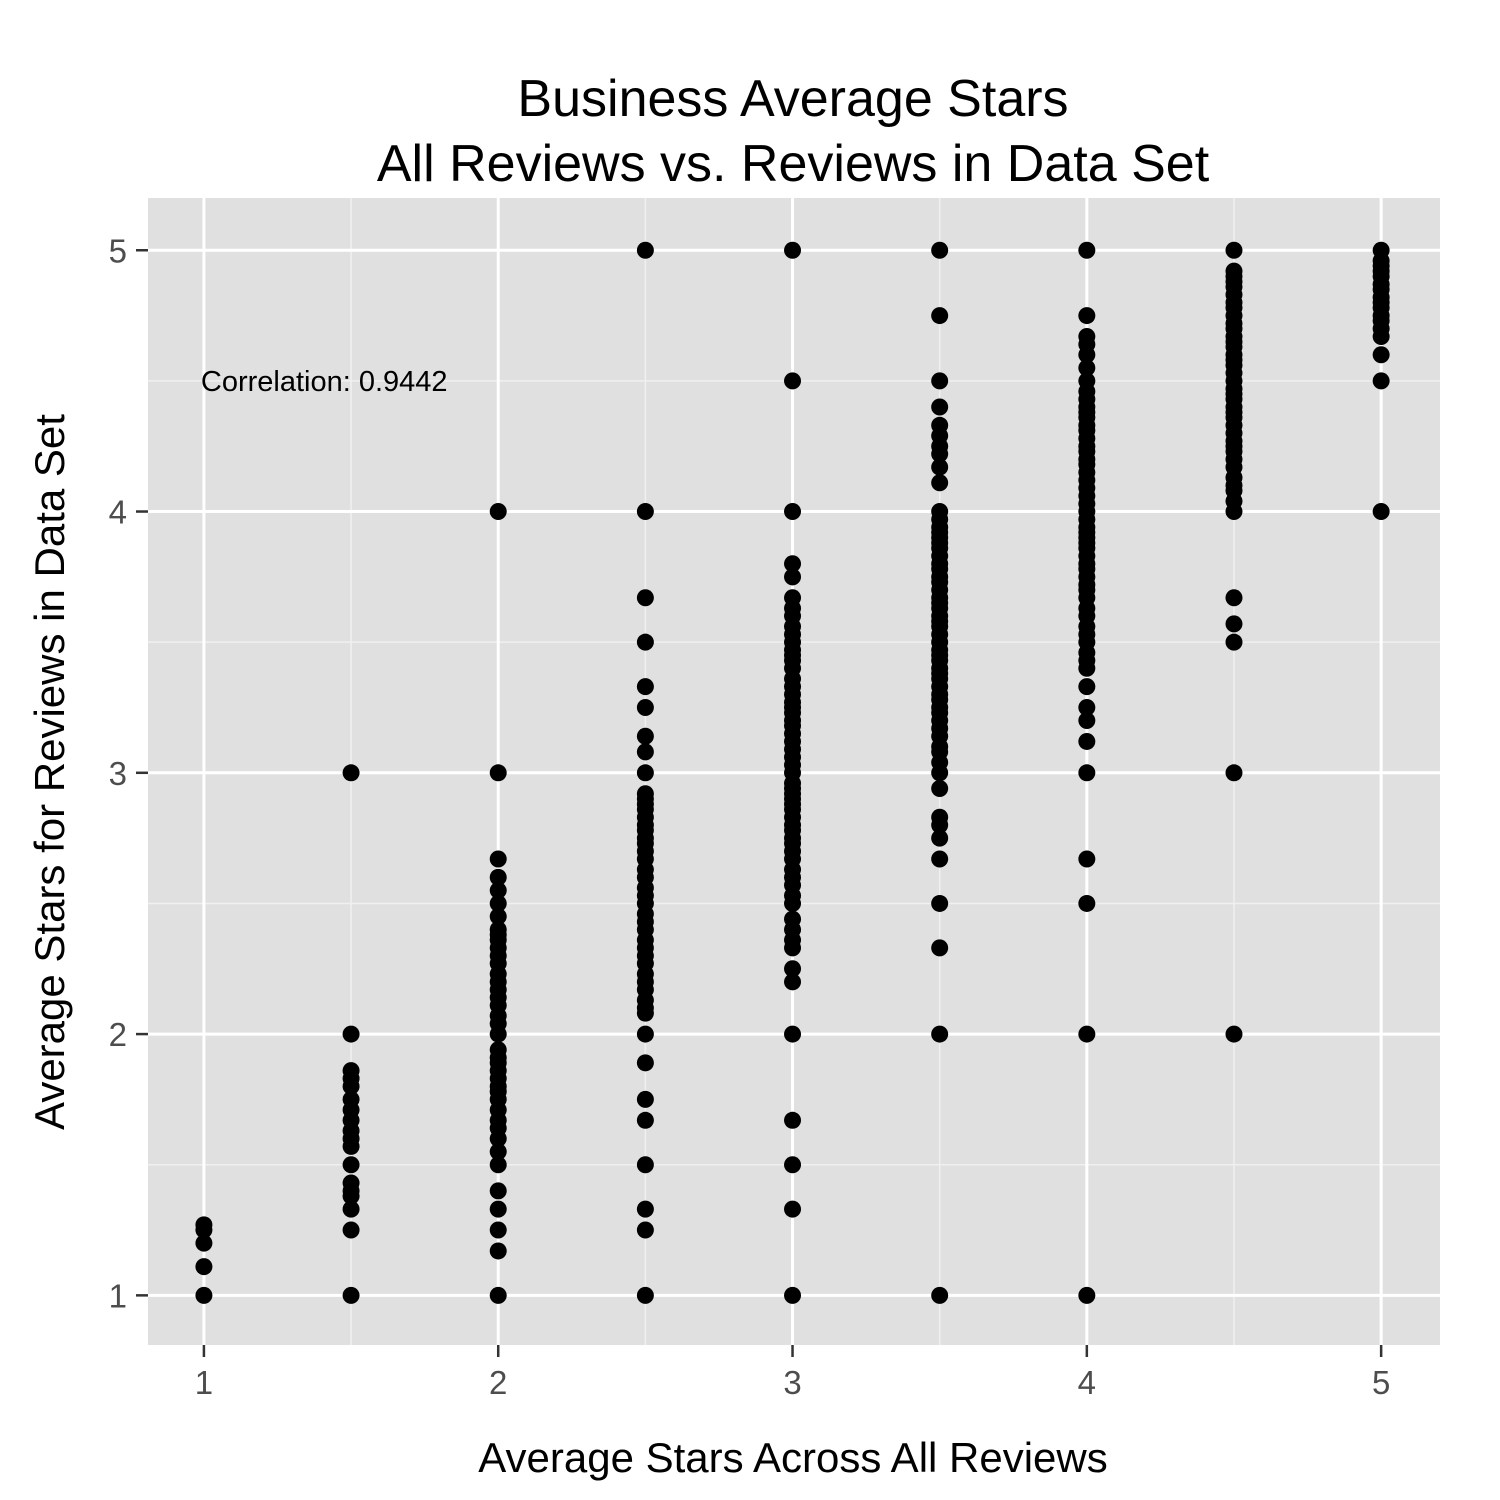  I want to click on y-tick-label: 3, so click(118, 773).